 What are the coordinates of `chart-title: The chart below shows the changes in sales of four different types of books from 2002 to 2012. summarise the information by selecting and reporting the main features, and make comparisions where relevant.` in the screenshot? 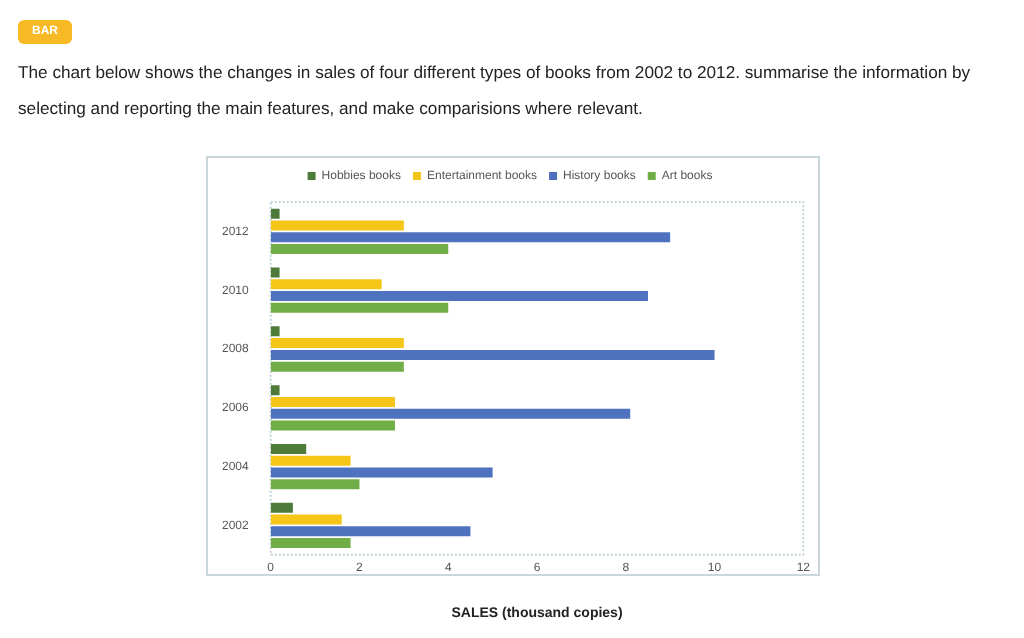 It's located at (495, 91).